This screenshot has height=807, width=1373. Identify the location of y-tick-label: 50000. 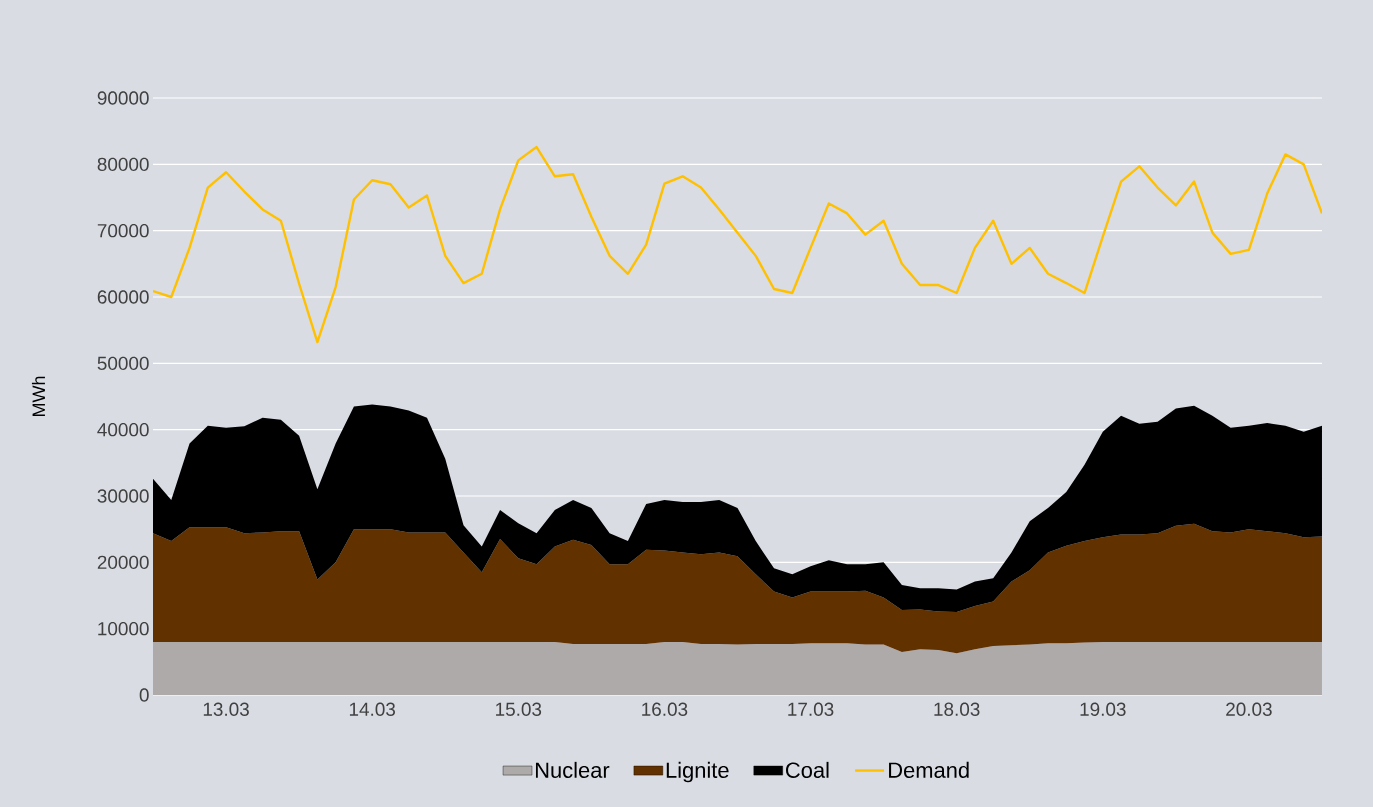
(123, 363).